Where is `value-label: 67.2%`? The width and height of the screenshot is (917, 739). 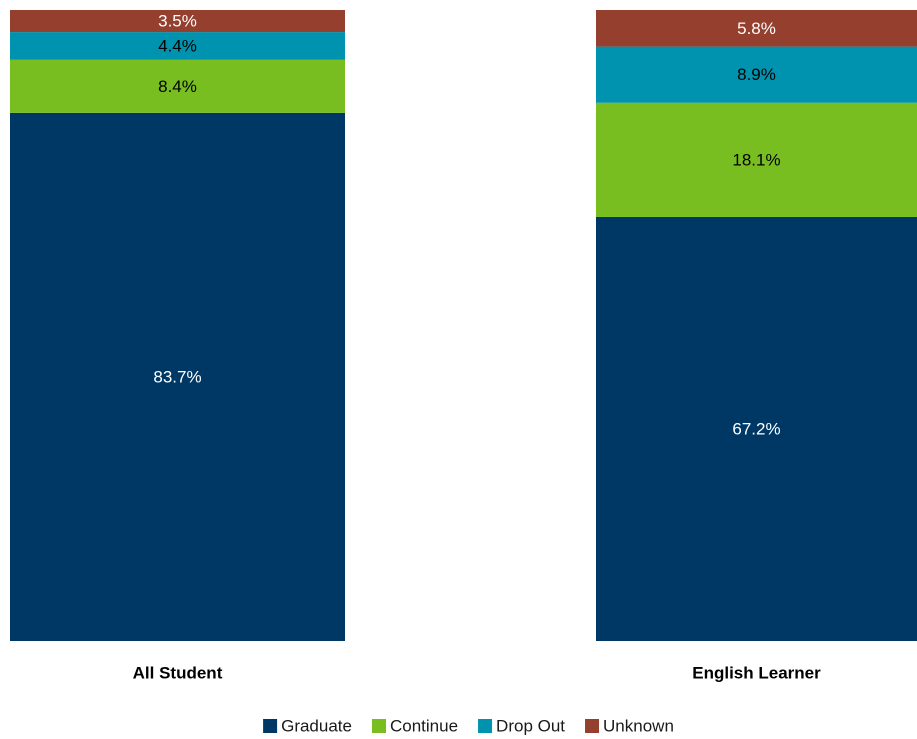 value-label: 67.2% is located at coordinates (756, 428).